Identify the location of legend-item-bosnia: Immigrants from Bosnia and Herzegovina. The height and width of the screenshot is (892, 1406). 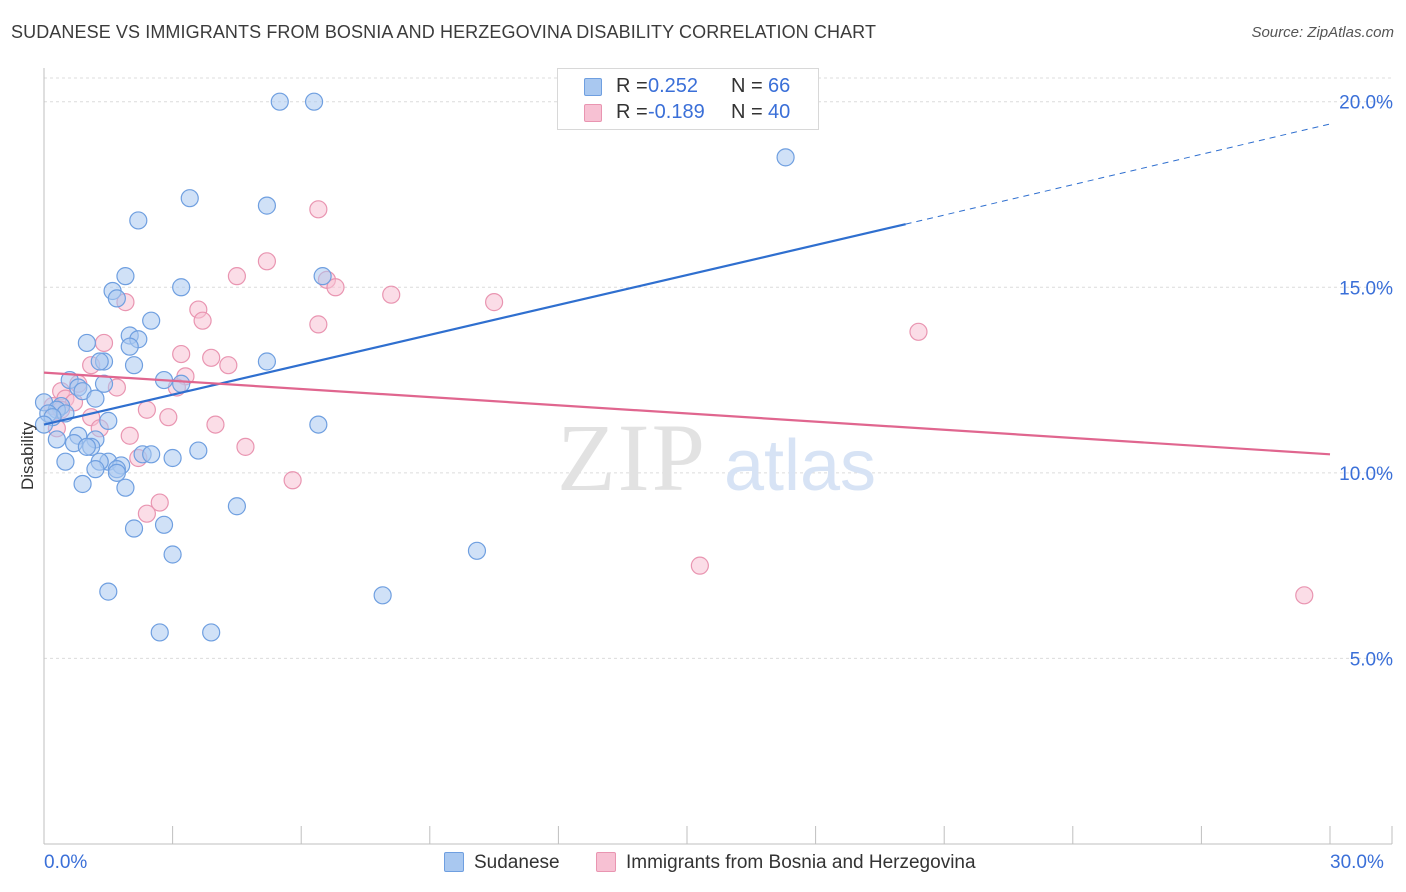
(786, 863).